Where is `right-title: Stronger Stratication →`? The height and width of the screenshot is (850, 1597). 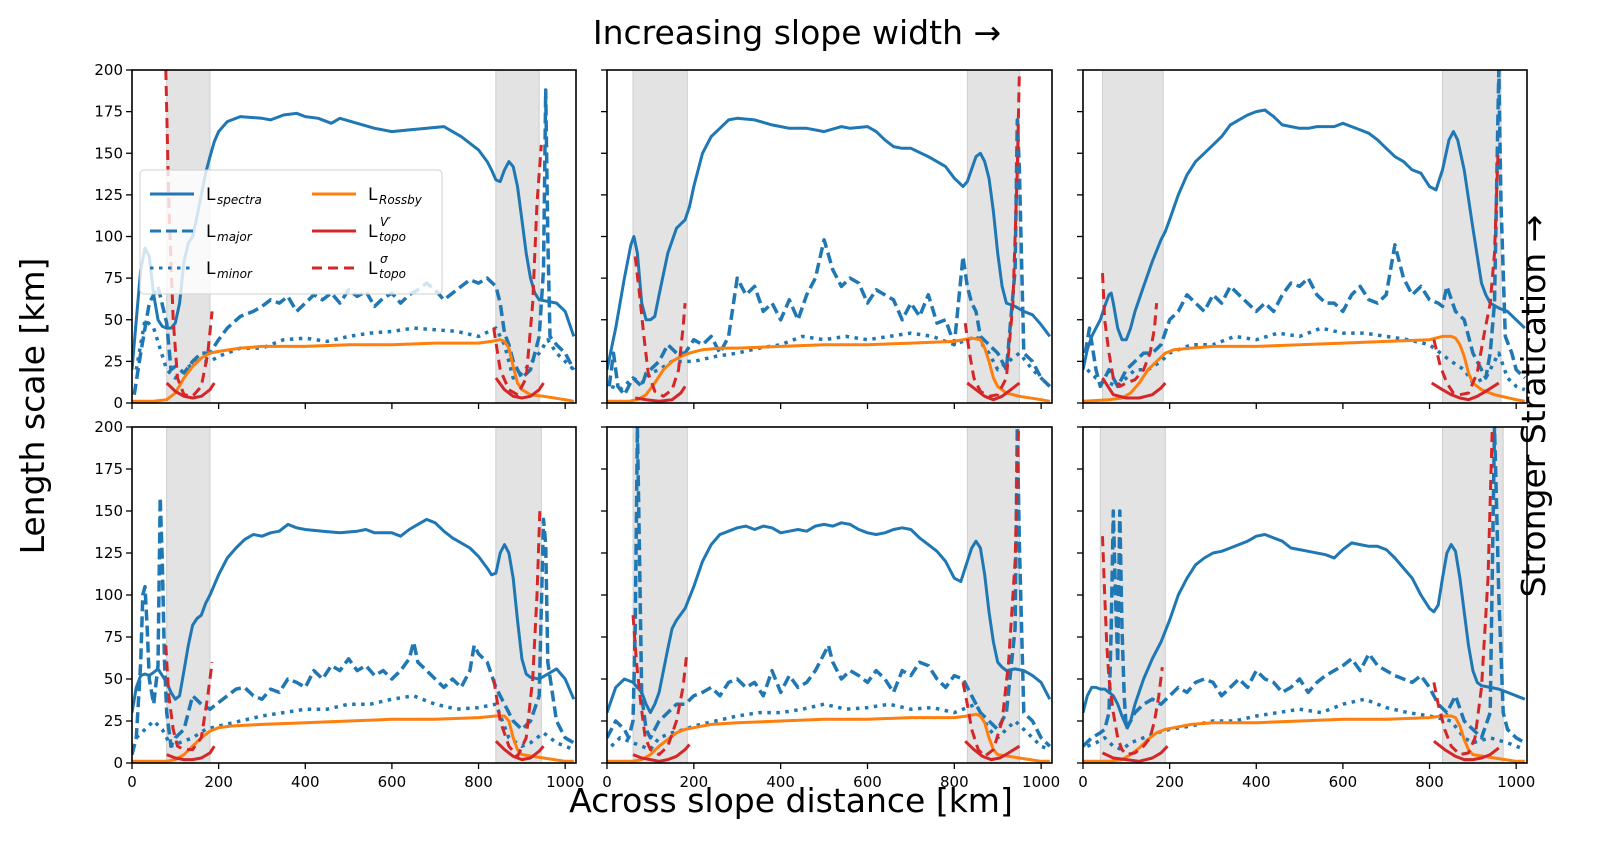
right-title: Stronger Stratication → is located at coordinates (1533, 406).